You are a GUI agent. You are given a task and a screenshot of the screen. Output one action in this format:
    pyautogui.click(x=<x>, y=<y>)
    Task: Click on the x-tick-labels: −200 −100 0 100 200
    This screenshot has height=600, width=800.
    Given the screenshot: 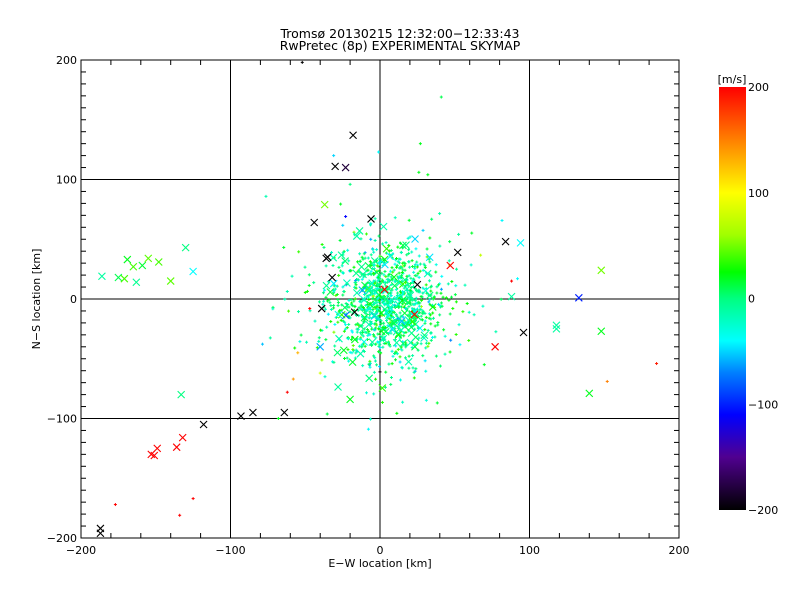 What is the action you would take?
    pyautogui.click(x=378, y=550)
    